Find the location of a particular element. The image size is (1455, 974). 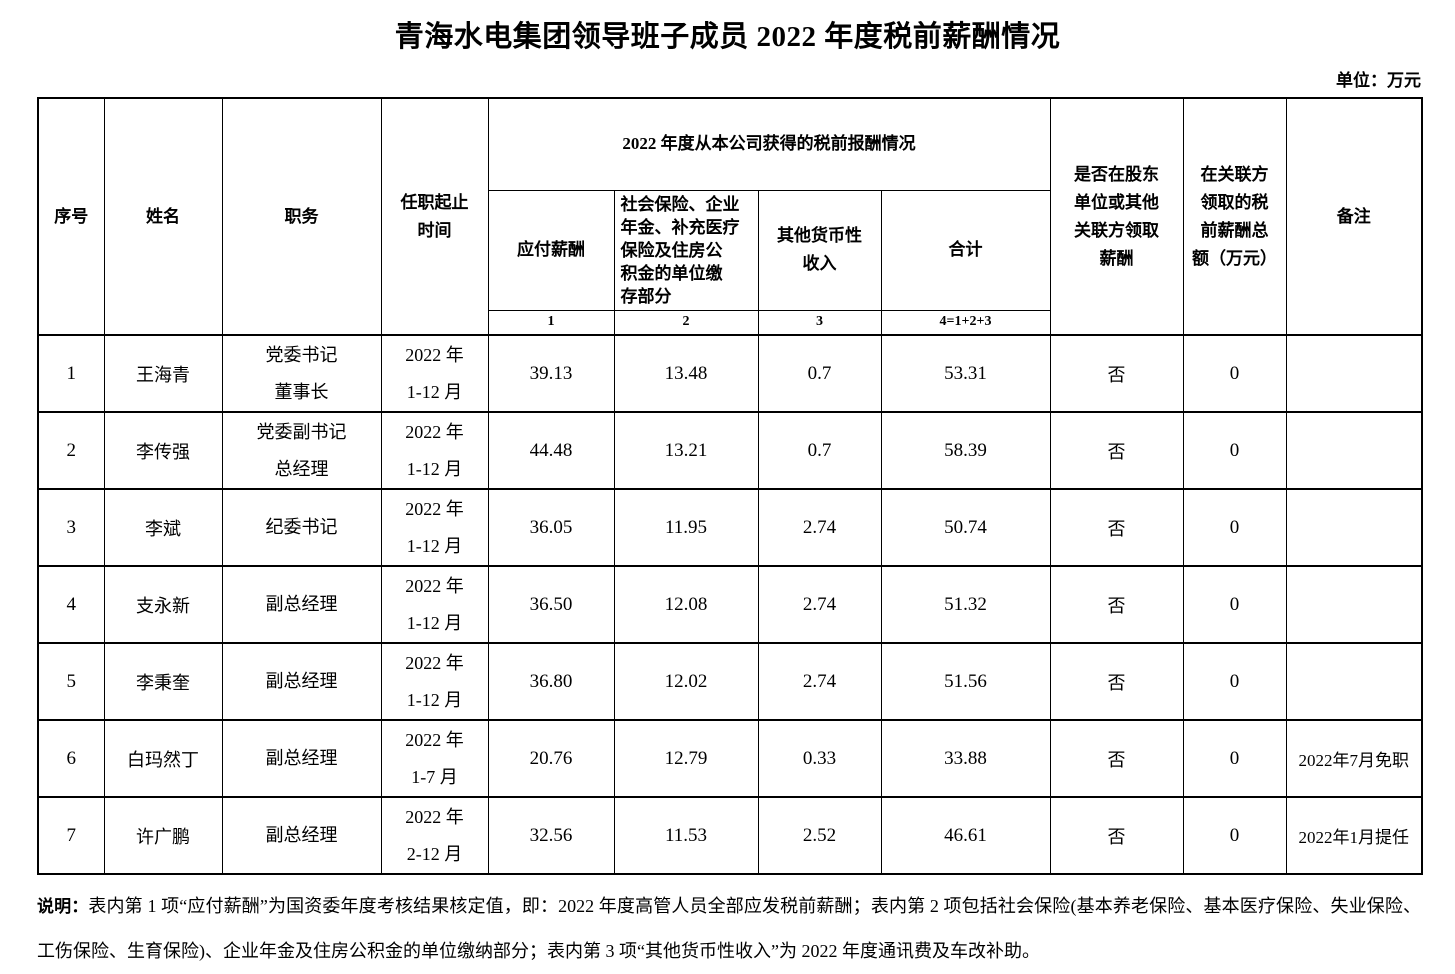

cell-pay: 39.13 is located at coordinates (551, 373).